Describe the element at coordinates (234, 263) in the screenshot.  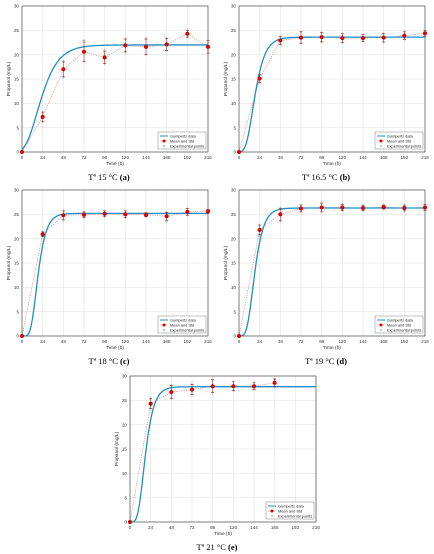
I see `y-tick-label: 15` at that location.